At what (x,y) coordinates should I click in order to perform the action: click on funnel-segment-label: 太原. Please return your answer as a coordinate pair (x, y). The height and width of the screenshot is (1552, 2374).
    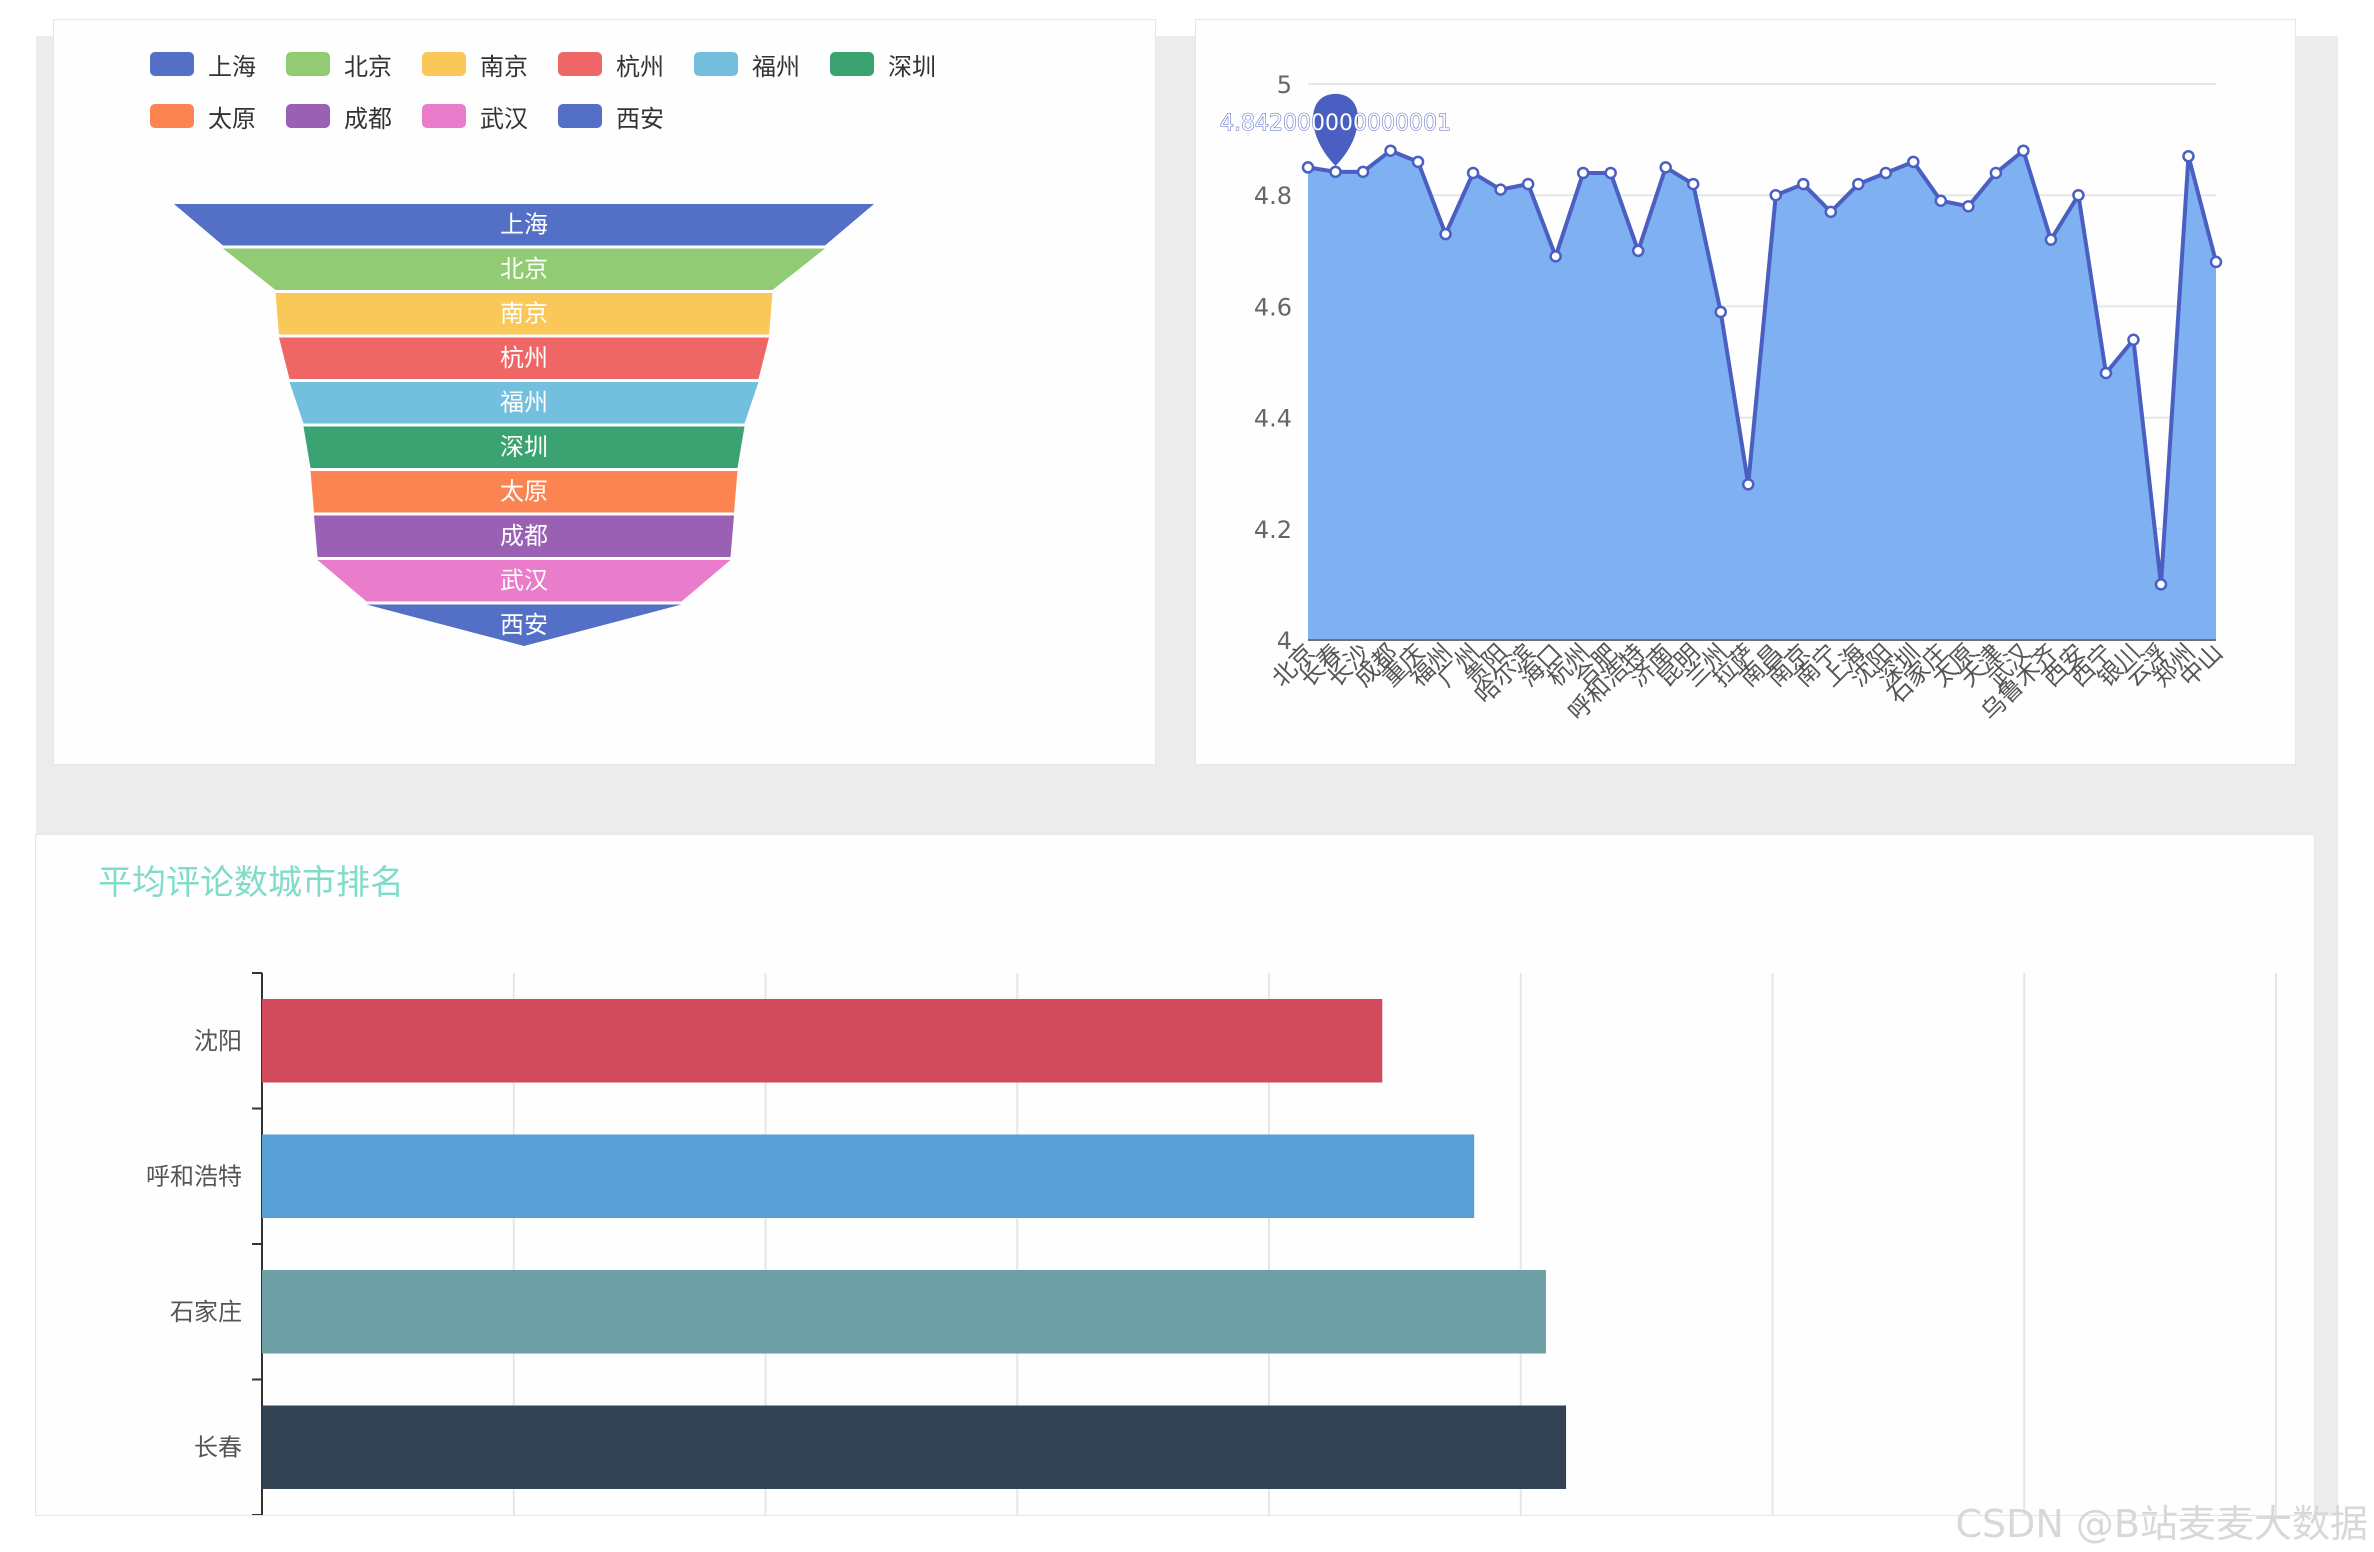
    Looking at the image, I should click on (524, 491).